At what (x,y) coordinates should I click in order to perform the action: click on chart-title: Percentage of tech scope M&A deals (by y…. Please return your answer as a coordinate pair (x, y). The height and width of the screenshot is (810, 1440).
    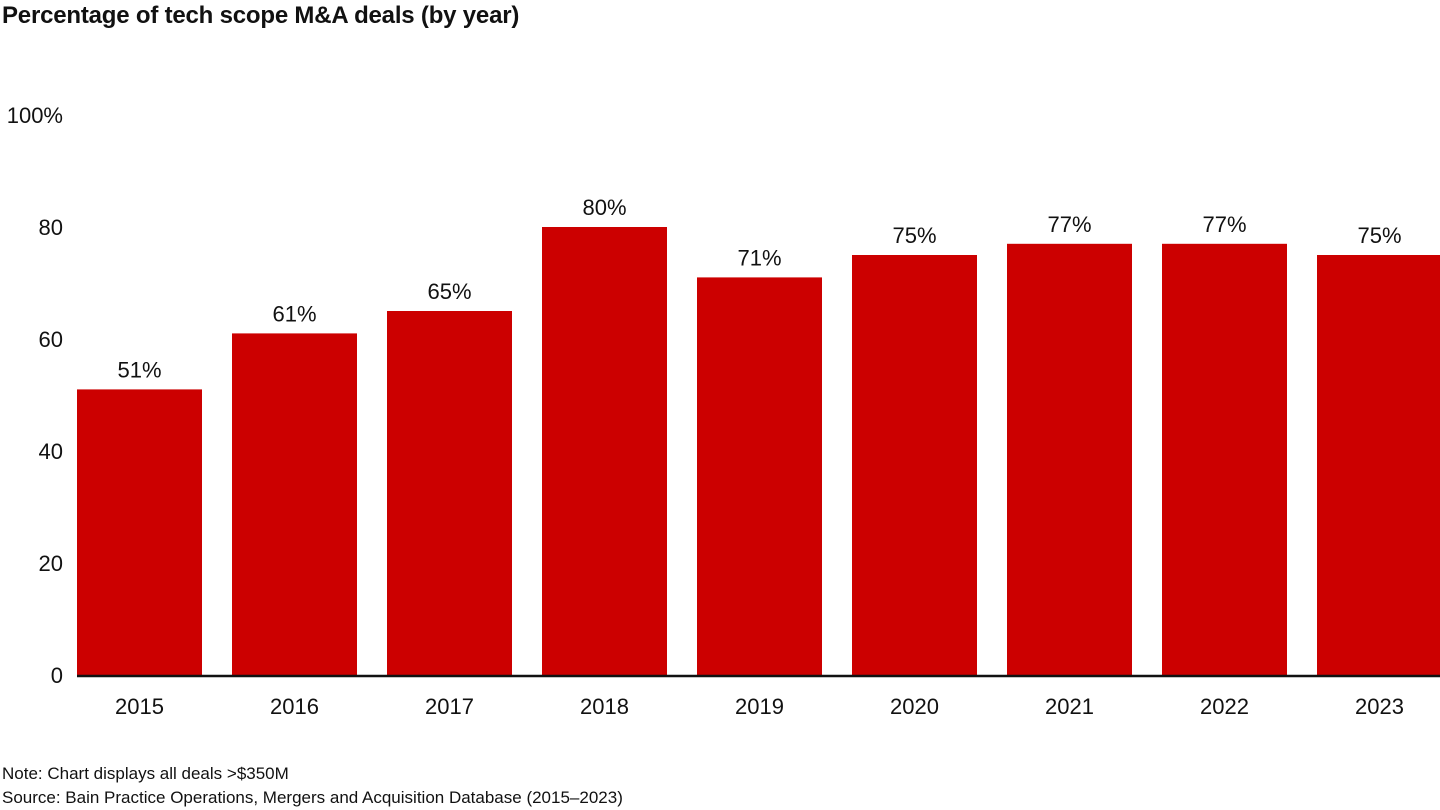
    Looking at the image, I should click on (261, 15).